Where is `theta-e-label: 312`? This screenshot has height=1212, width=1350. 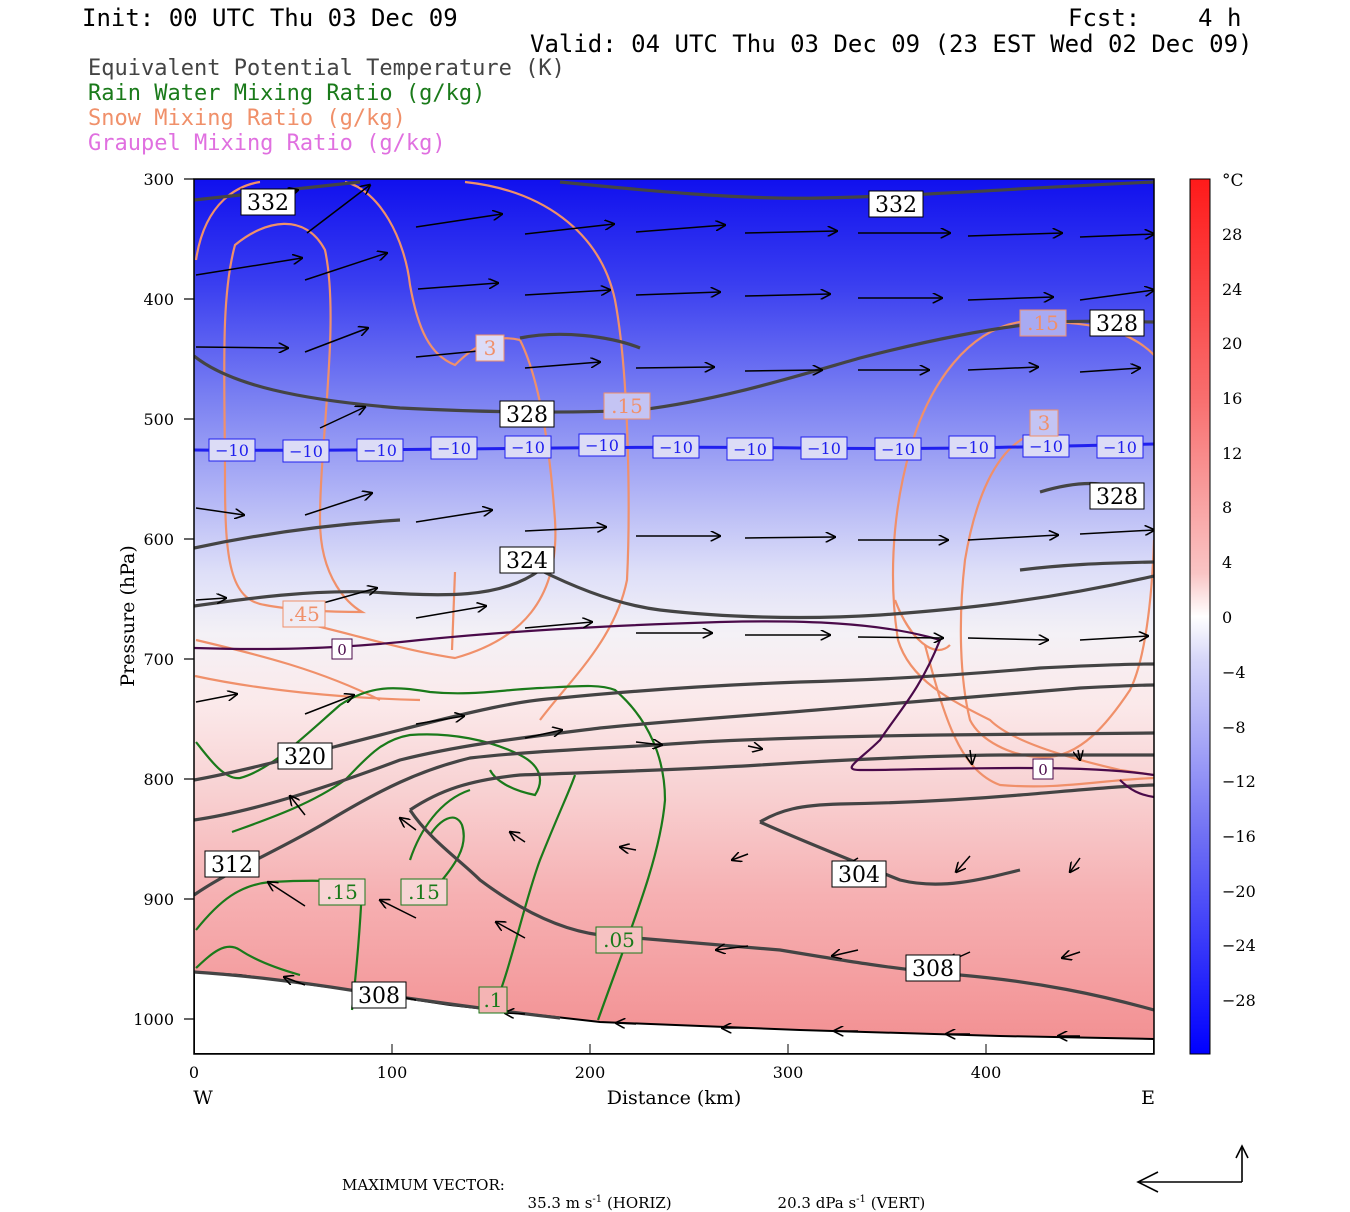
theta-e-label: 312 is located at coordinates (232, 865).